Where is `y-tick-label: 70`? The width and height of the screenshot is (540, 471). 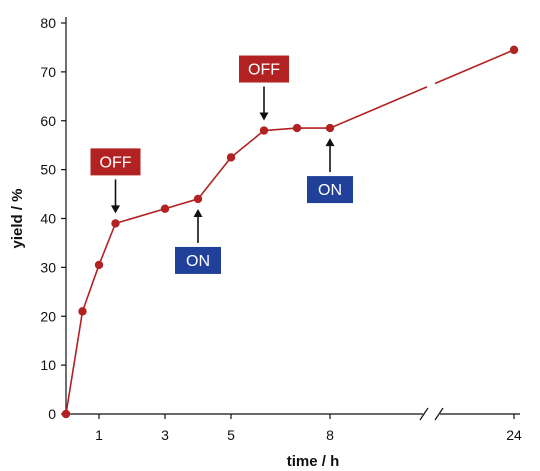 y-tick-label: 70 is located at coordinates (48, 72).